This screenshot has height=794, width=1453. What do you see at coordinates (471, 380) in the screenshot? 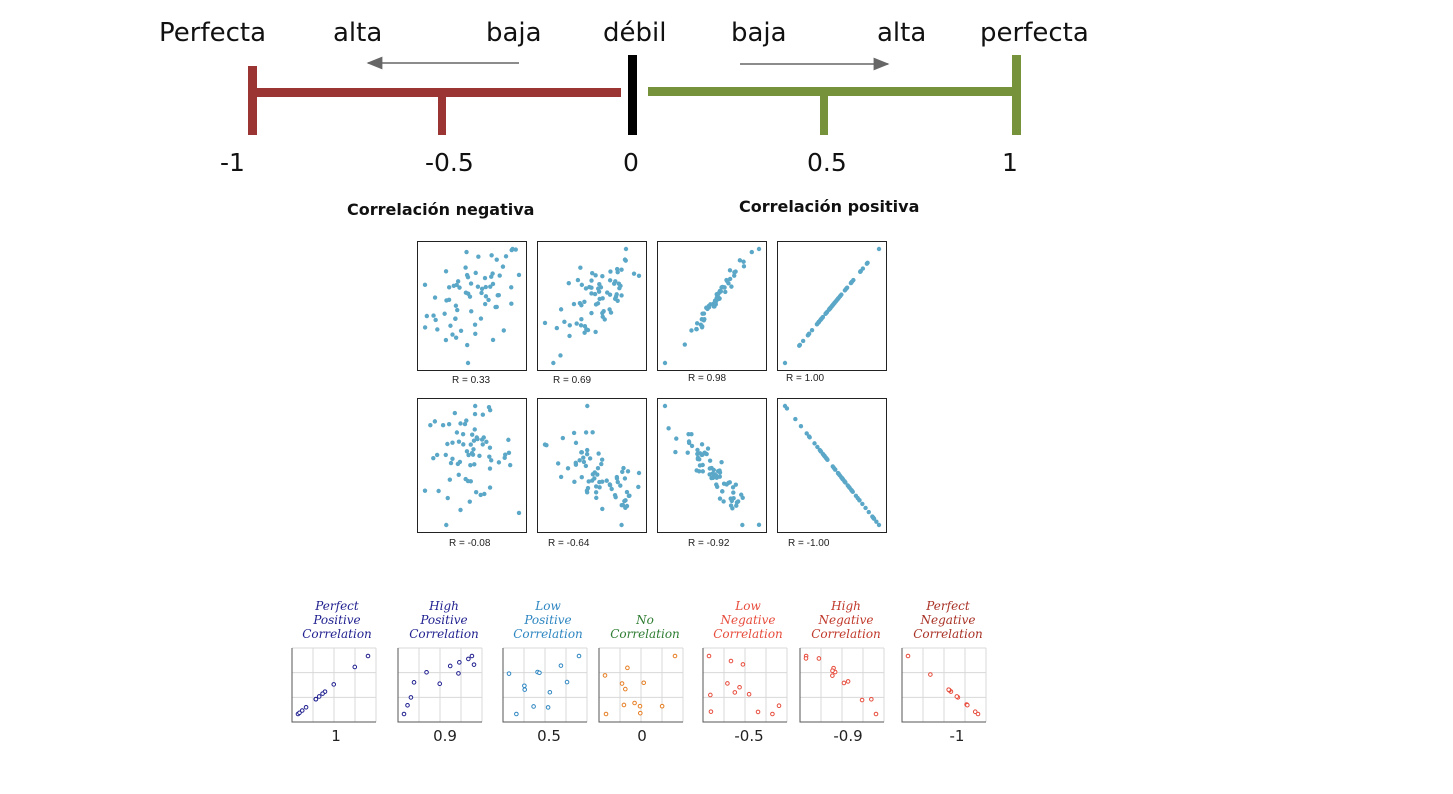
I see `panel-label: R = 0.33` at bounding box center [471, 380].